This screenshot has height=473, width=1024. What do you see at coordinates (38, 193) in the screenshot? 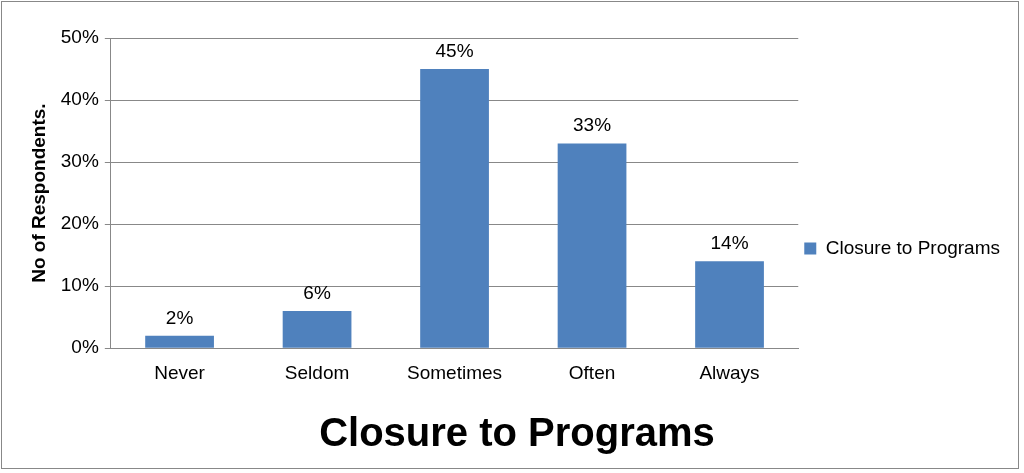
I see `y-axis-title: No of Respondents.` at bounding box center [38, 193].